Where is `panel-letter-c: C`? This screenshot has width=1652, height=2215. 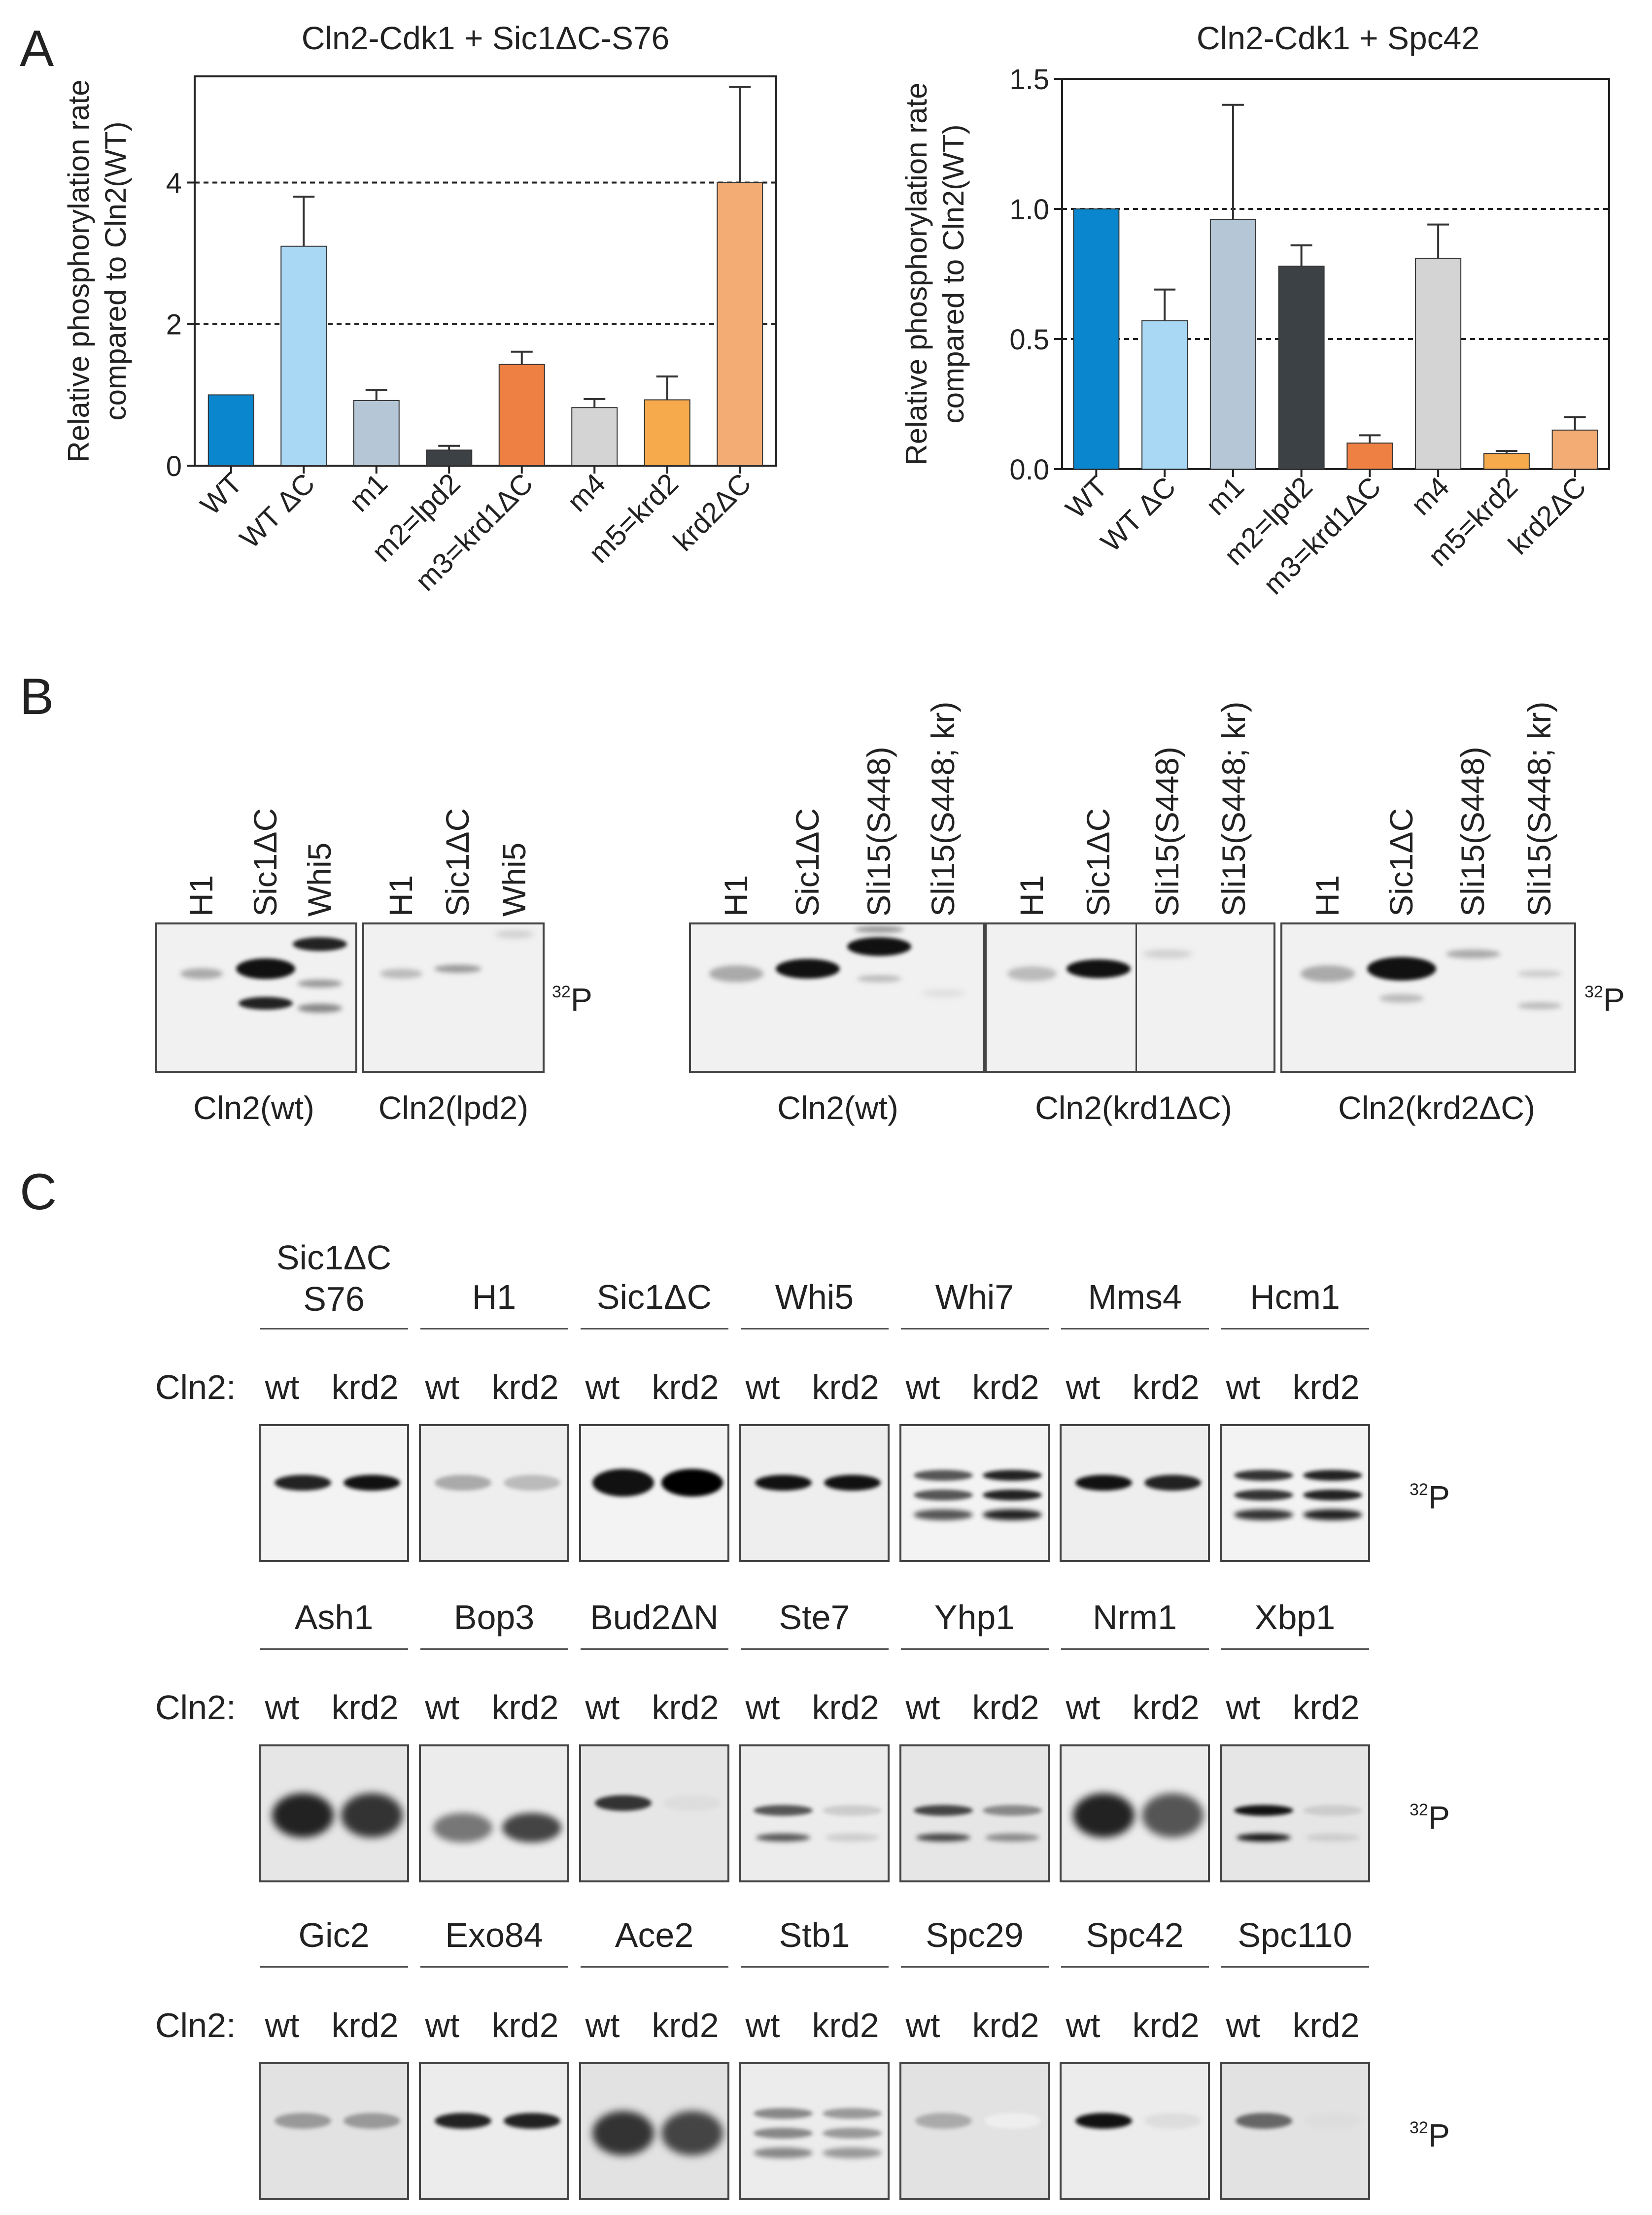 panel-letter-c: C is located at coordinates (38, 1192).